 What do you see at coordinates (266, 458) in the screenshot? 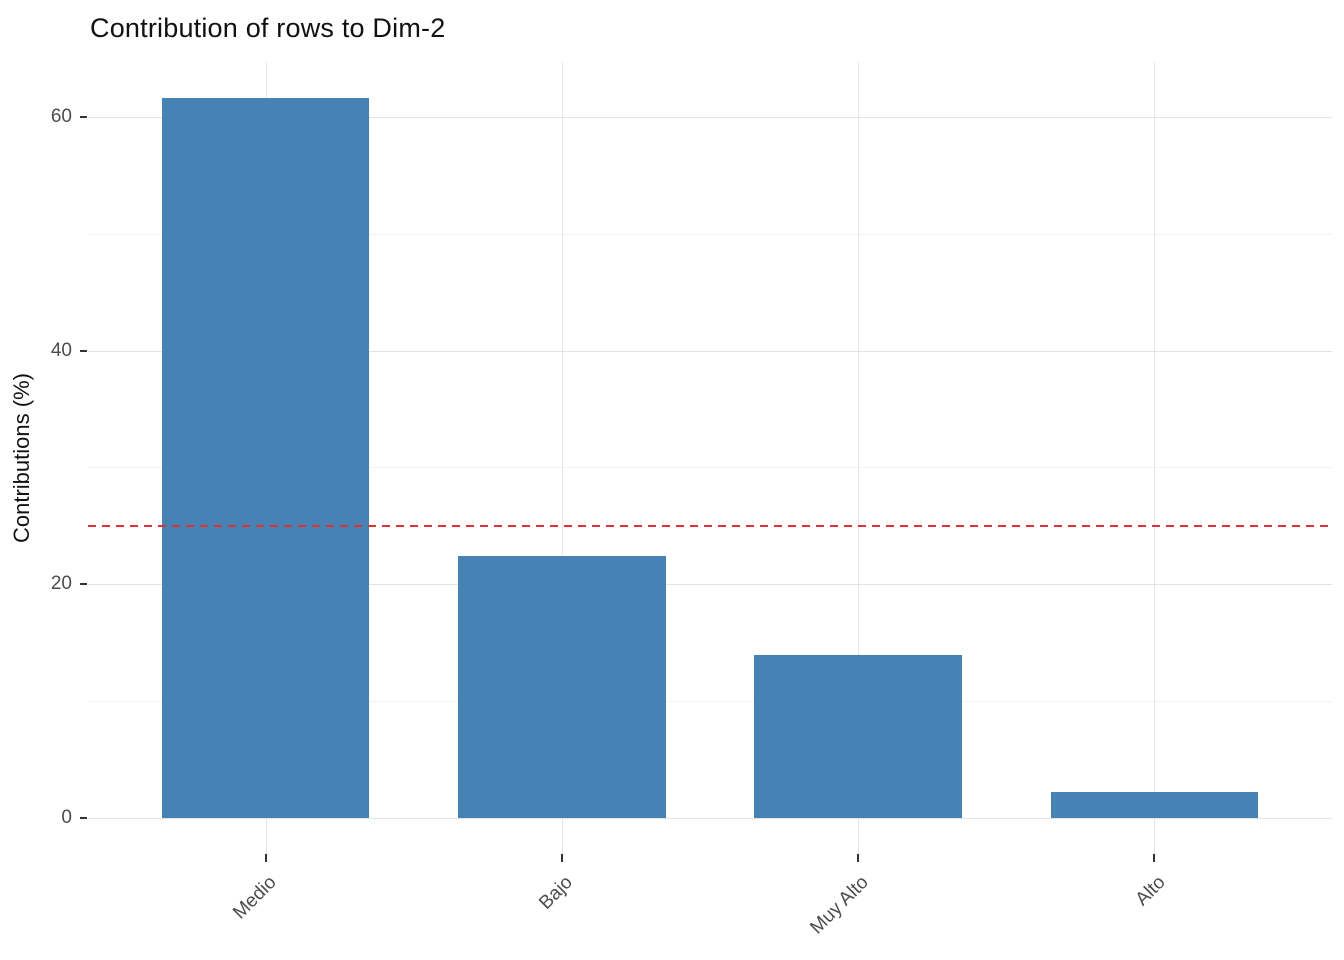
I see `bar-medio` at bounding box center [266, 458].